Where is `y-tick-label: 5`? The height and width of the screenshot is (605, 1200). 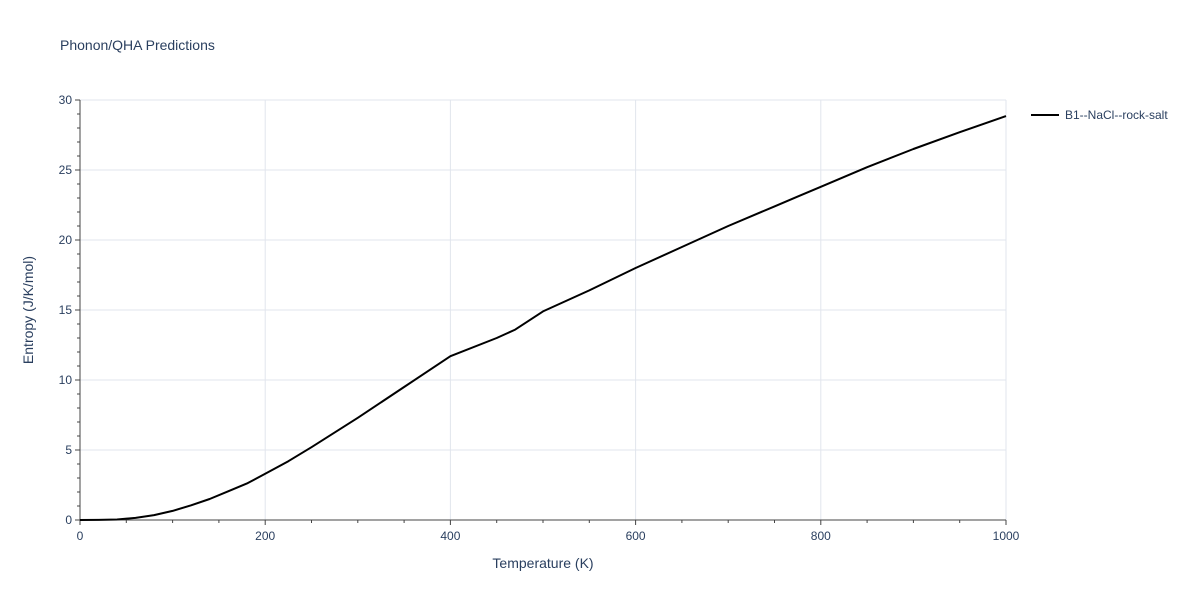
y-tick-label: 5 is located at coordinates (68, 450).